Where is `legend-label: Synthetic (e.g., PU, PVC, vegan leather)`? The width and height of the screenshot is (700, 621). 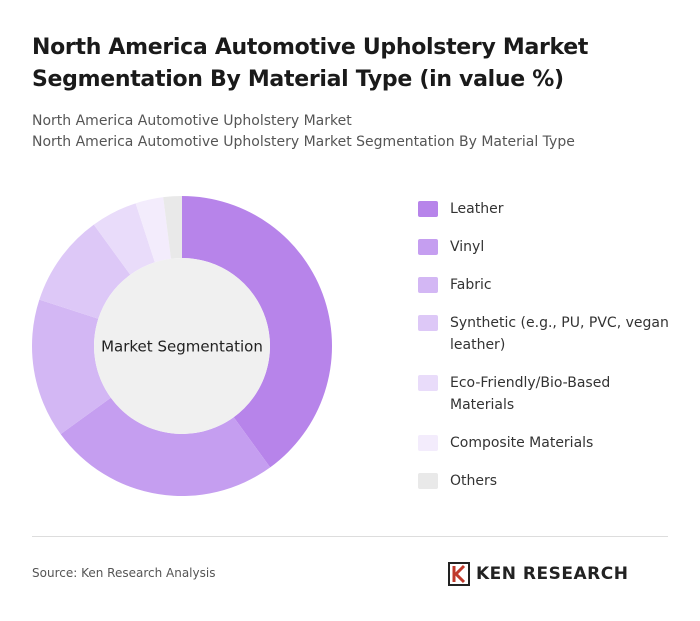 legend-label: Synthetic (e.g., PU, PVC, vegan leather) is located at coordinates (559, 334).